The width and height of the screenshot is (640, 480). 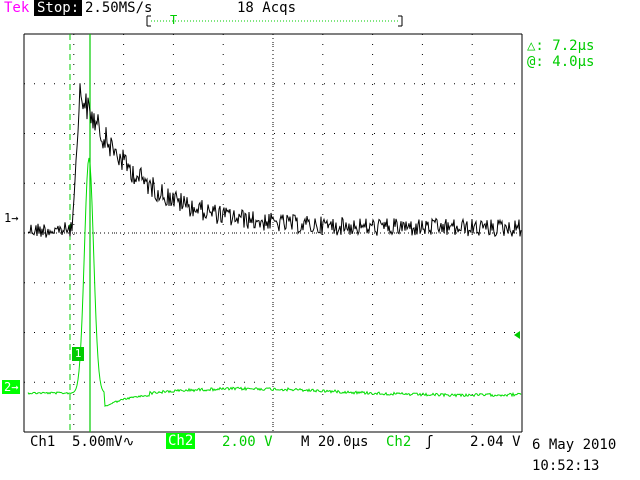 I want to click on timebase: M 20.0µs, so click(x=335, y=442).